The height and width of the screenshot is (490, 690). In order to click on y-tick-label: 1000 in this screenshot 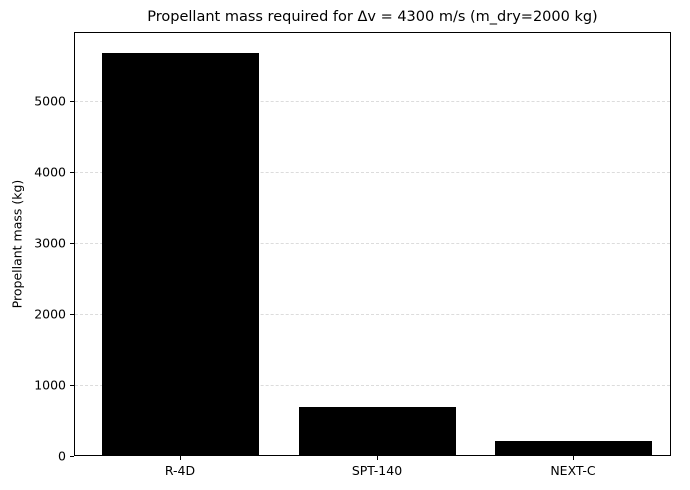, I will do `click(50, 385)`.